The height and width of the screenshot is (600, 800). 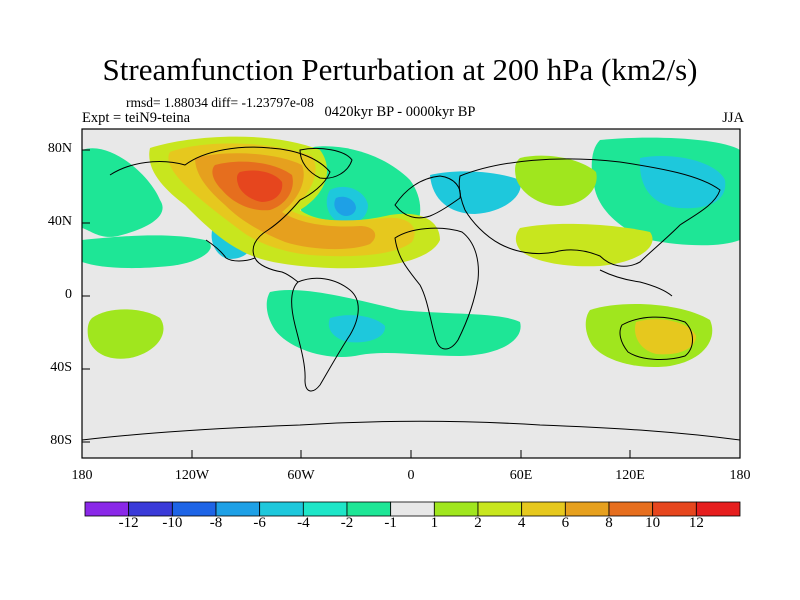 I want to click on lat-tick-label: 80N, so click(x=59, y=148).